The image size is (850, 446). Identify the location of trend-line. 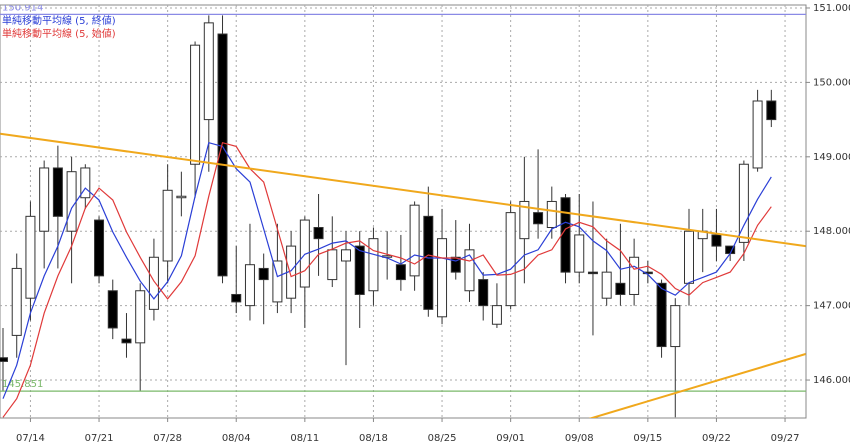
(697, 385).